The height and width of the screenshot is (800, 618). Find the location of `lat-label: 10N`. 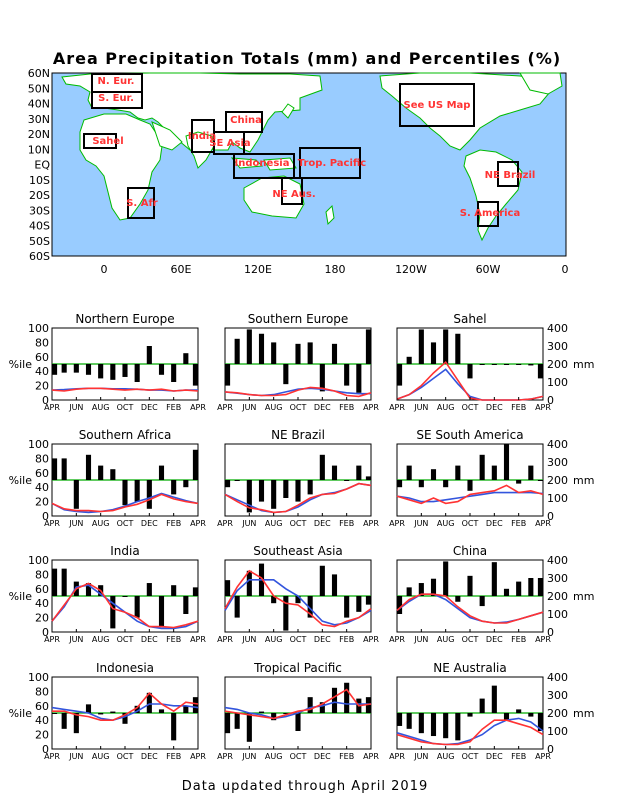

lat-label: 10N is located at coordinates (39, 149).